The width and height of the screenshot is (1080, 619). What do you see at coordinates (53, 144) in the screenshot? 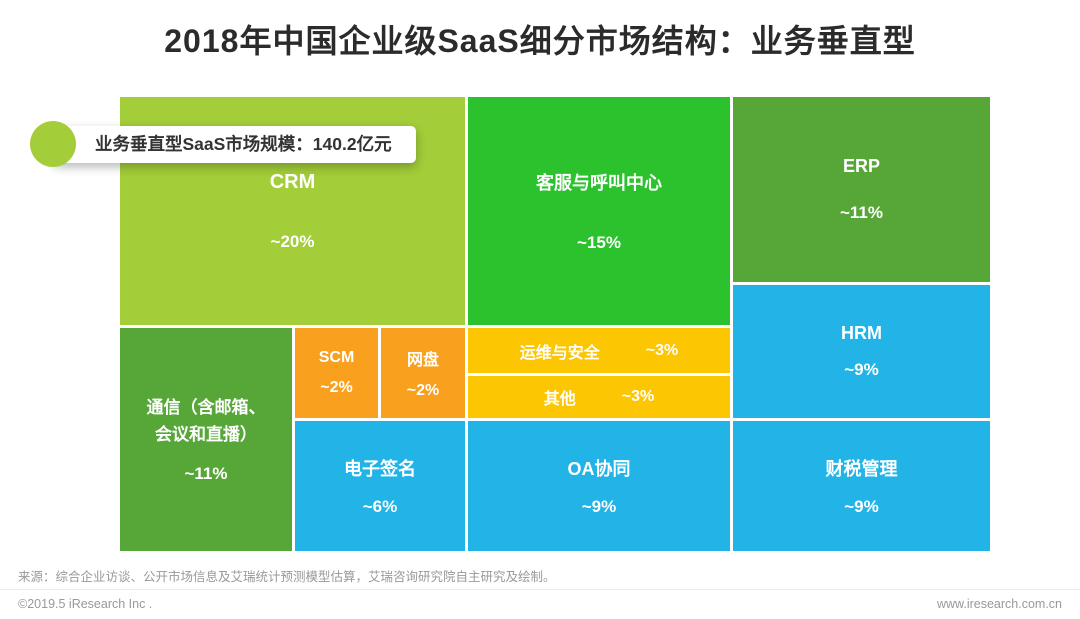
I see `badge-dot-icon` at bounding box center [53, 144].